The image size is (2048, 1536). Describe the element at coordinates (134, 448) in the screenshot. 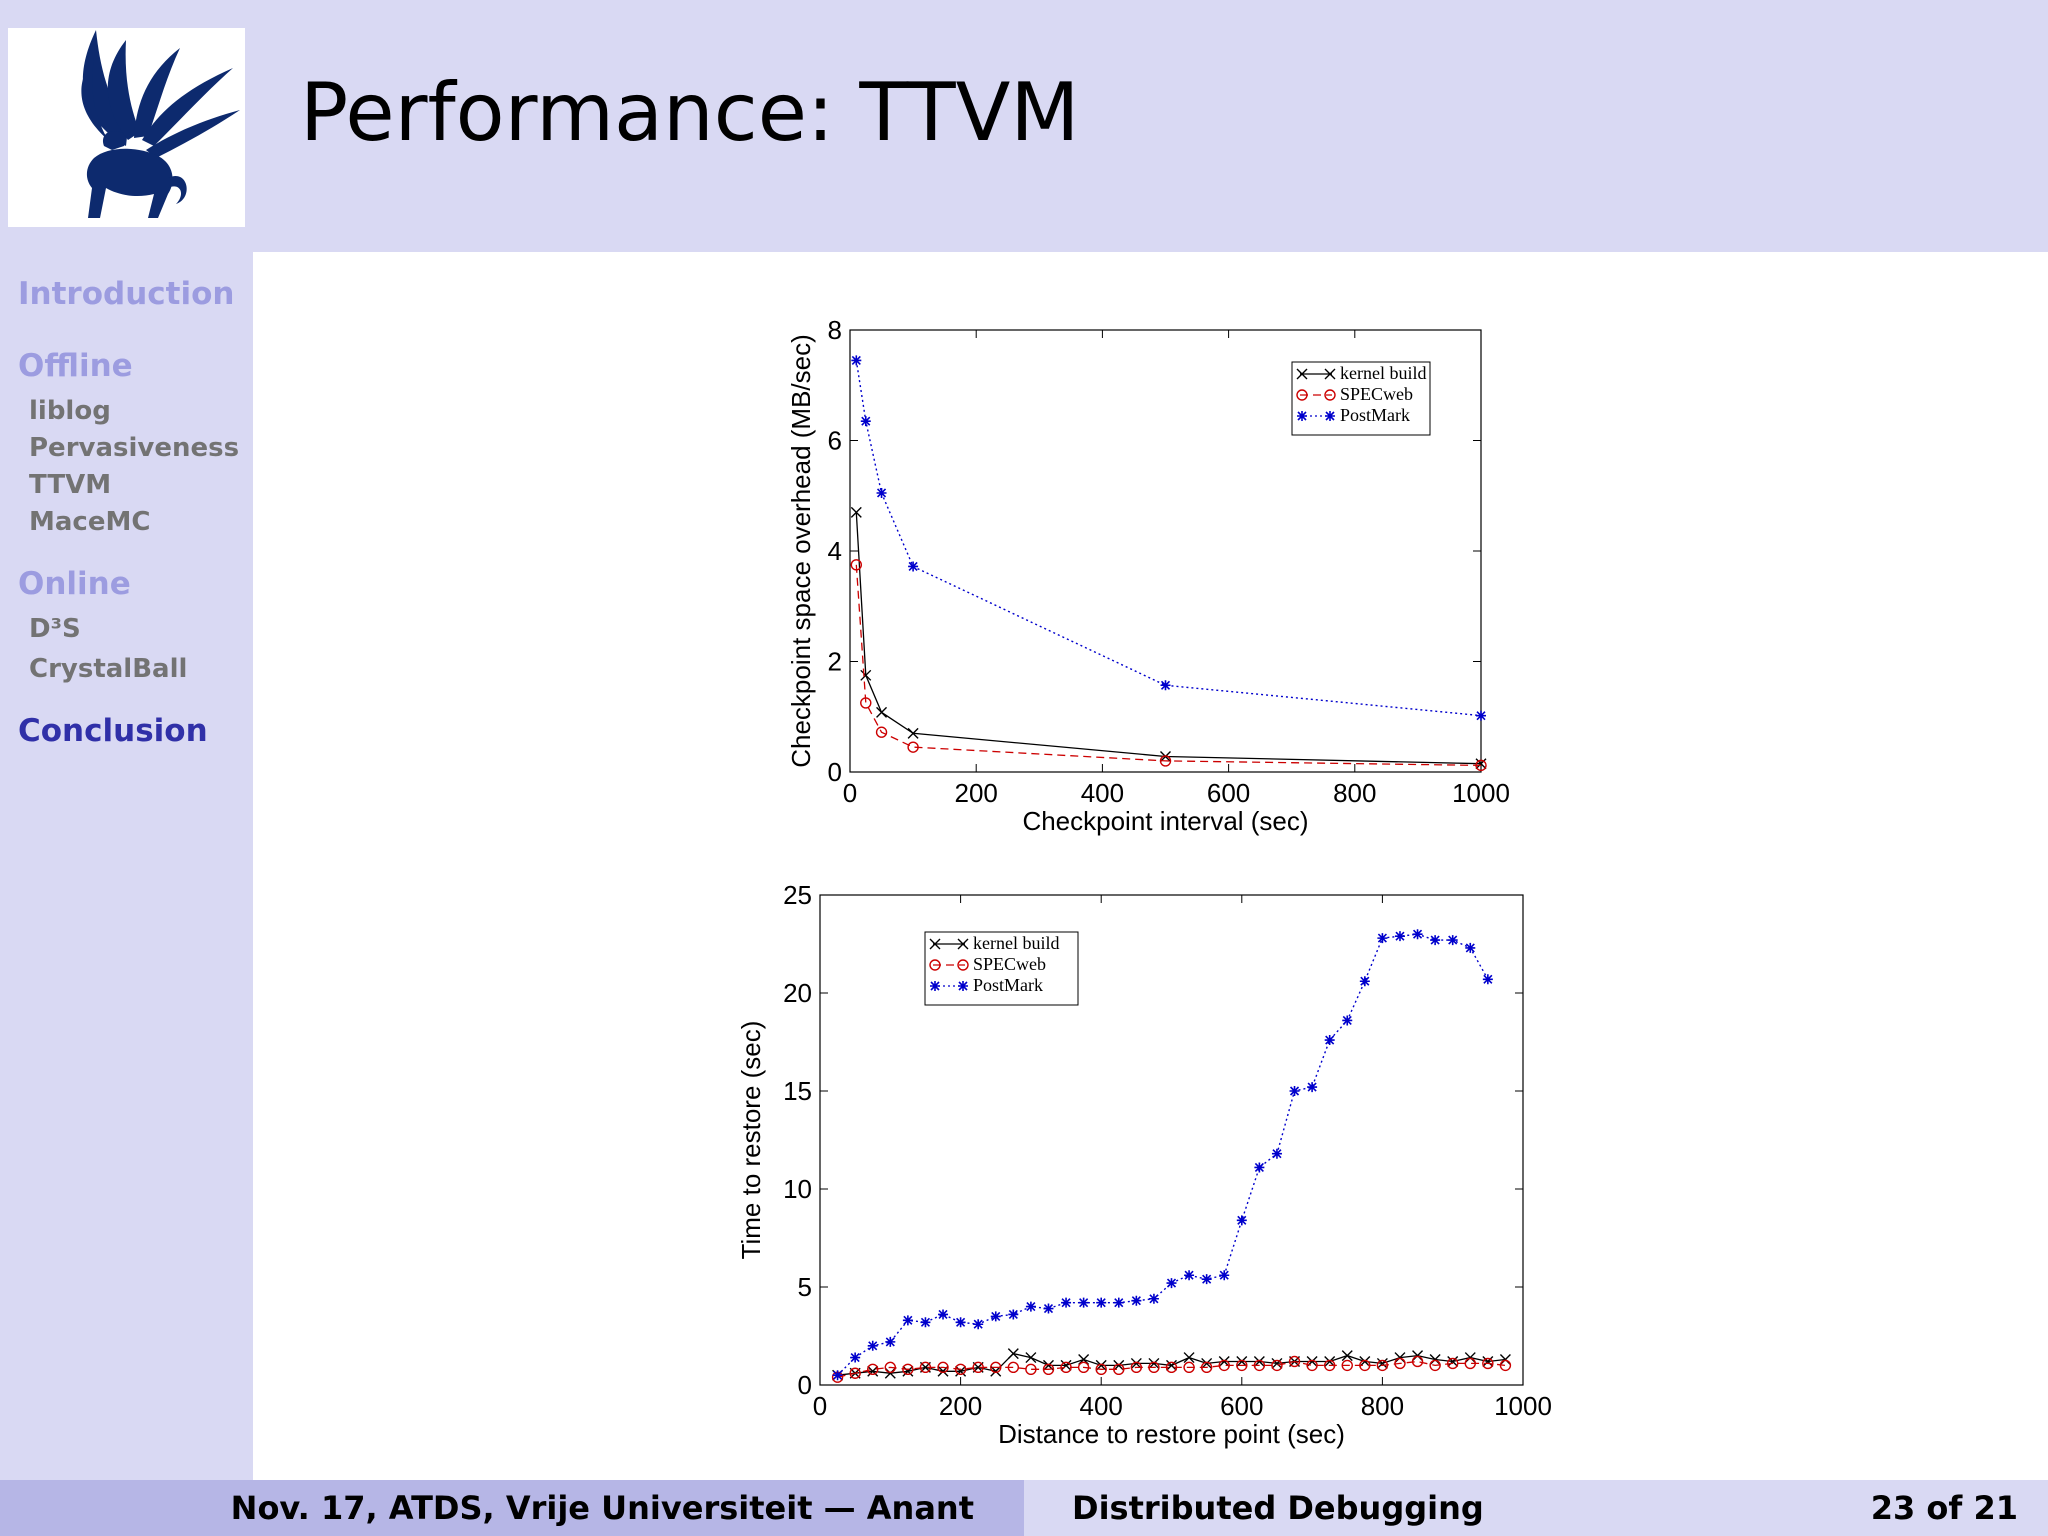

I see `sidebar-item-pervasiveness: Pervasiveness` at that location.